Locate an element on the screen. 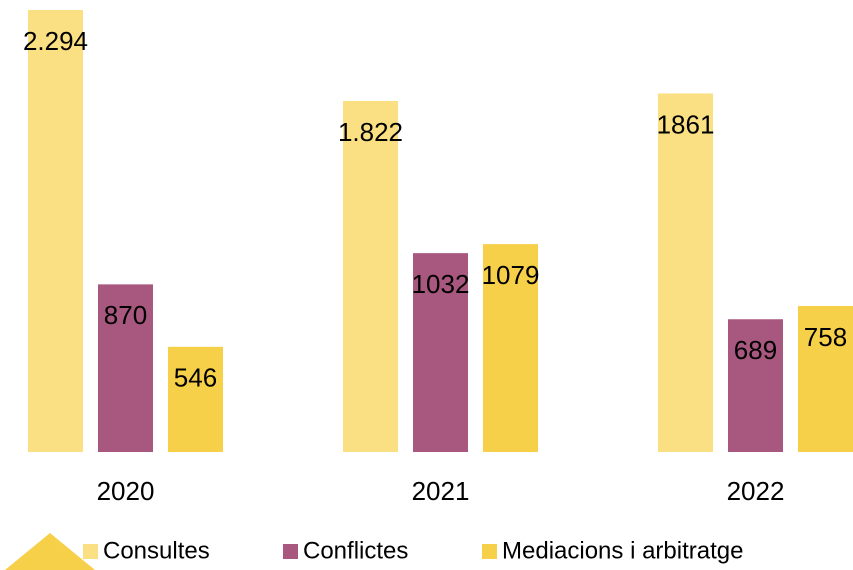 The width and height of the screenshot is (853, 570). data-label: 758 is located at coordinates (825, 337).